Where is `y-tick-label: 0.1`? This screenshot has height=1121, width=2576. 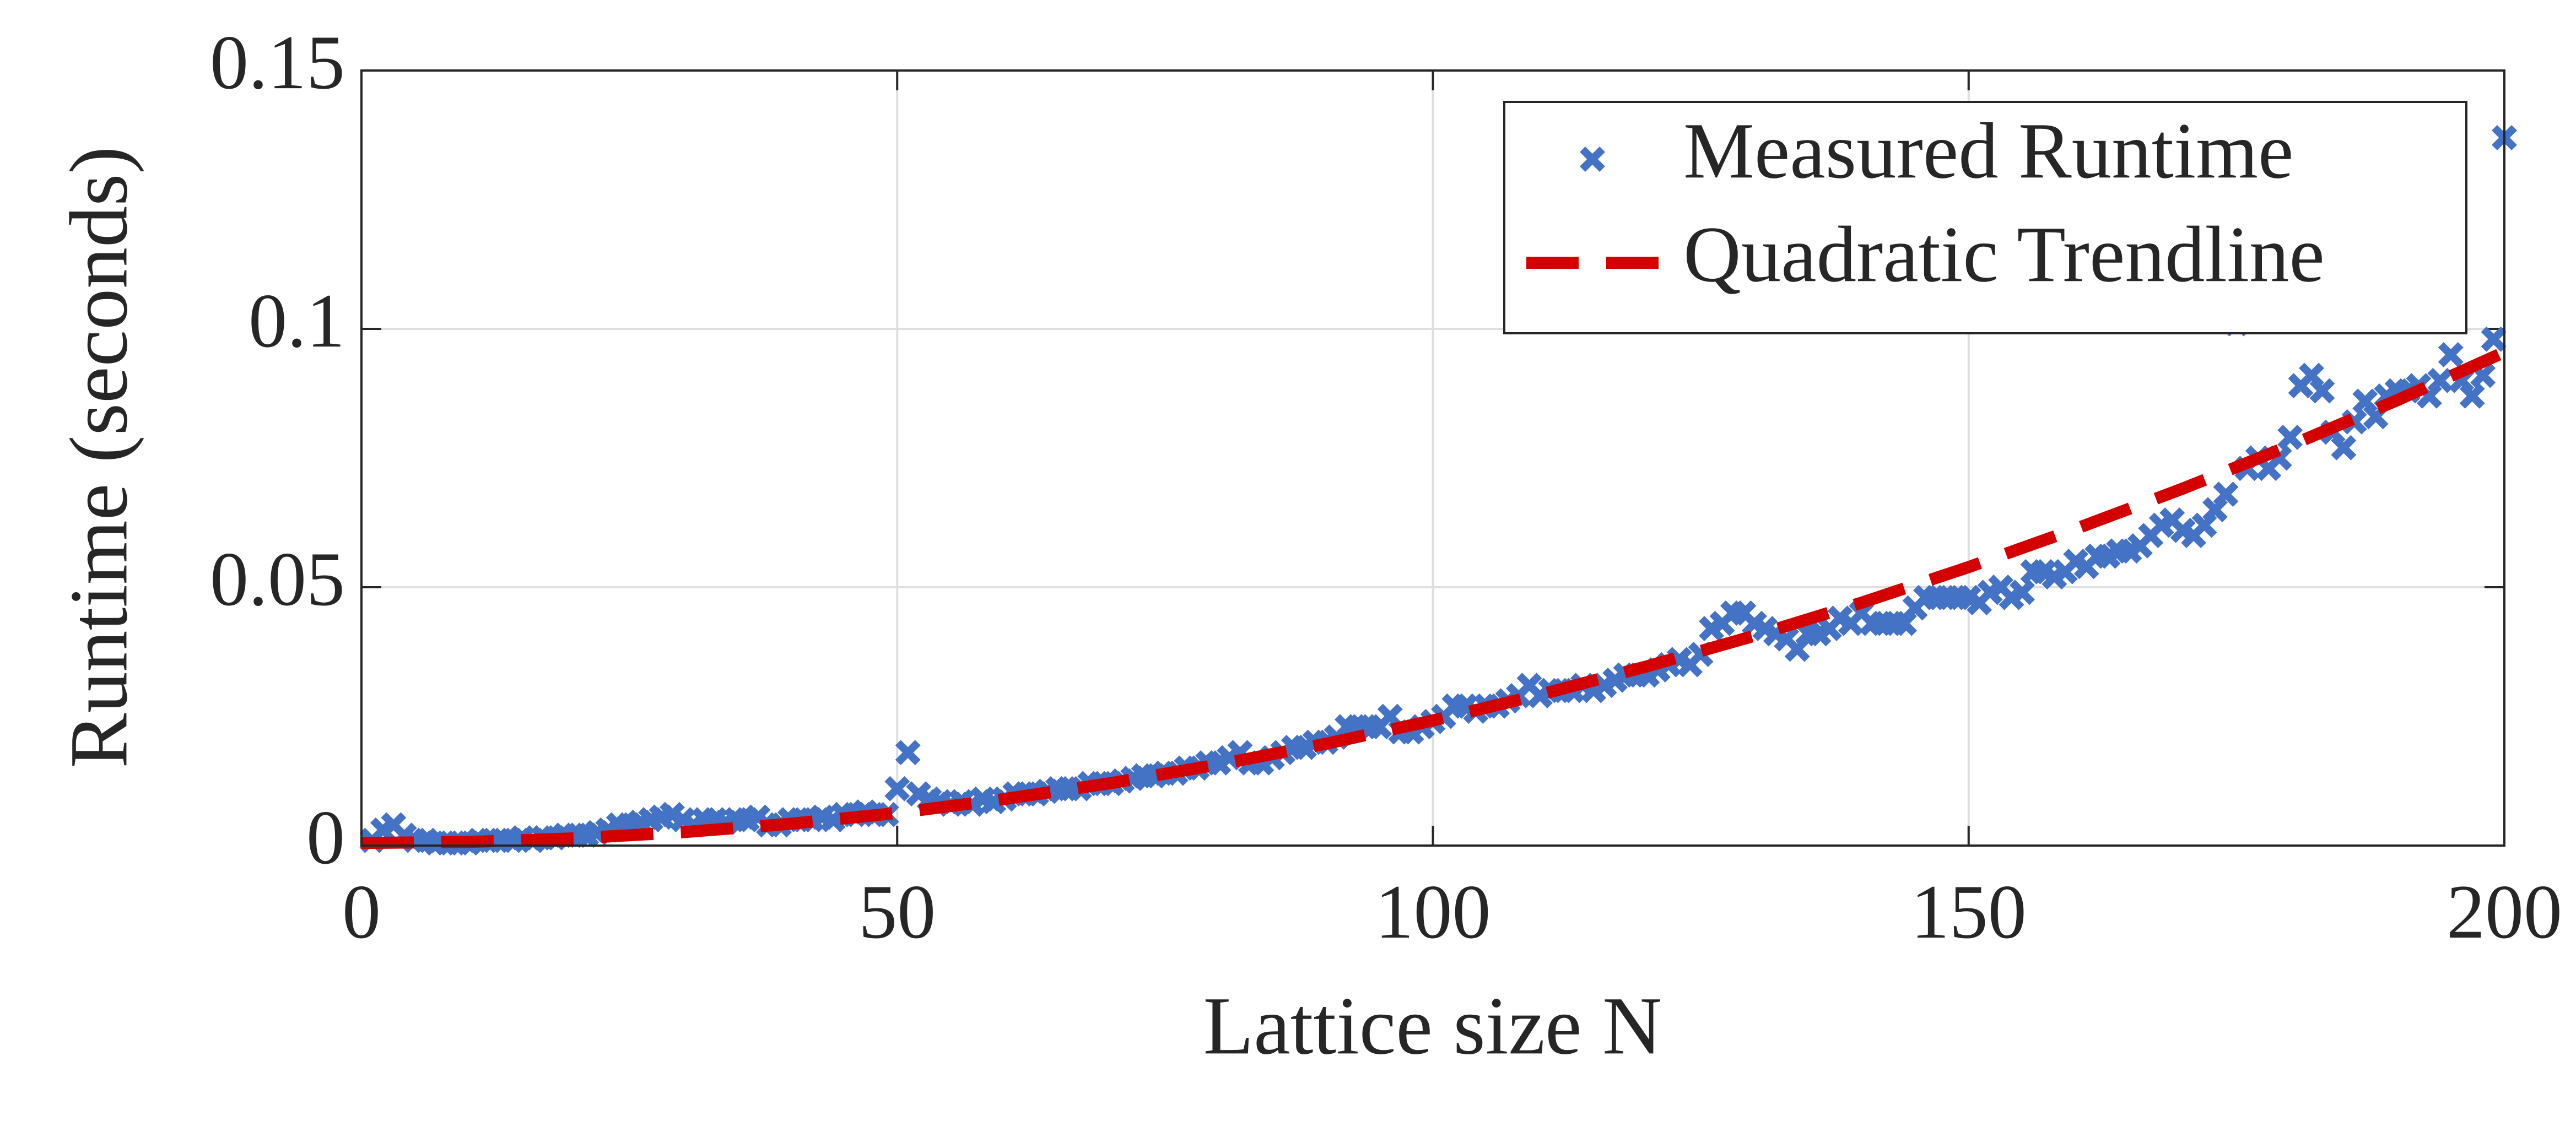 y-tick-label: 0.1 is located at coordinates (297, 321).